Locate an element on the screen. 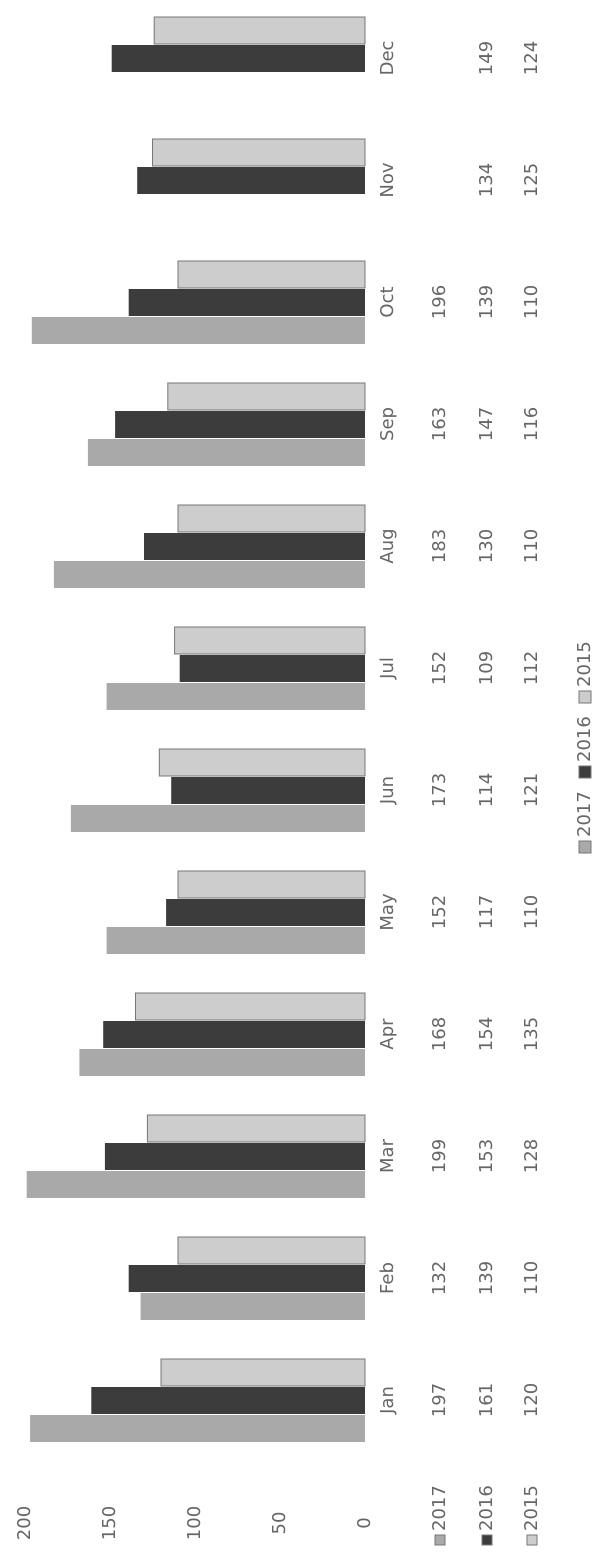 The width and height of the screenshot is (608, 1553). x-tick-label: Jul is located at coordinates (387, 668).